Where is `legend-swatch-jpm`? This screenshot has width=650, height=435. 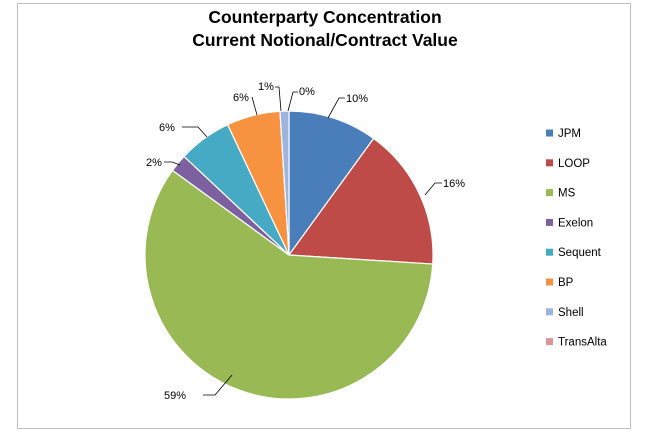 legend-swatch-jpm is located at coordinates (549, 133).